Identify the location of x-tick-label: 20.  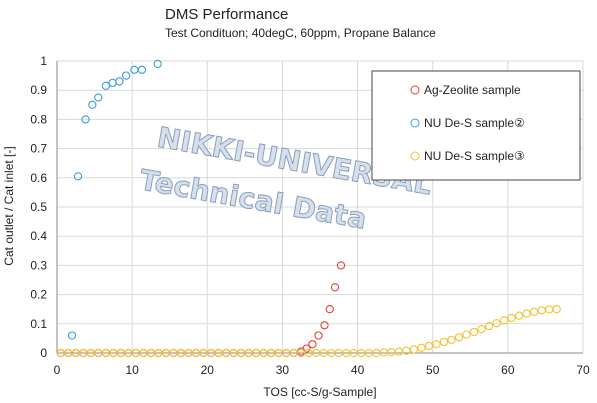
(208, 370).